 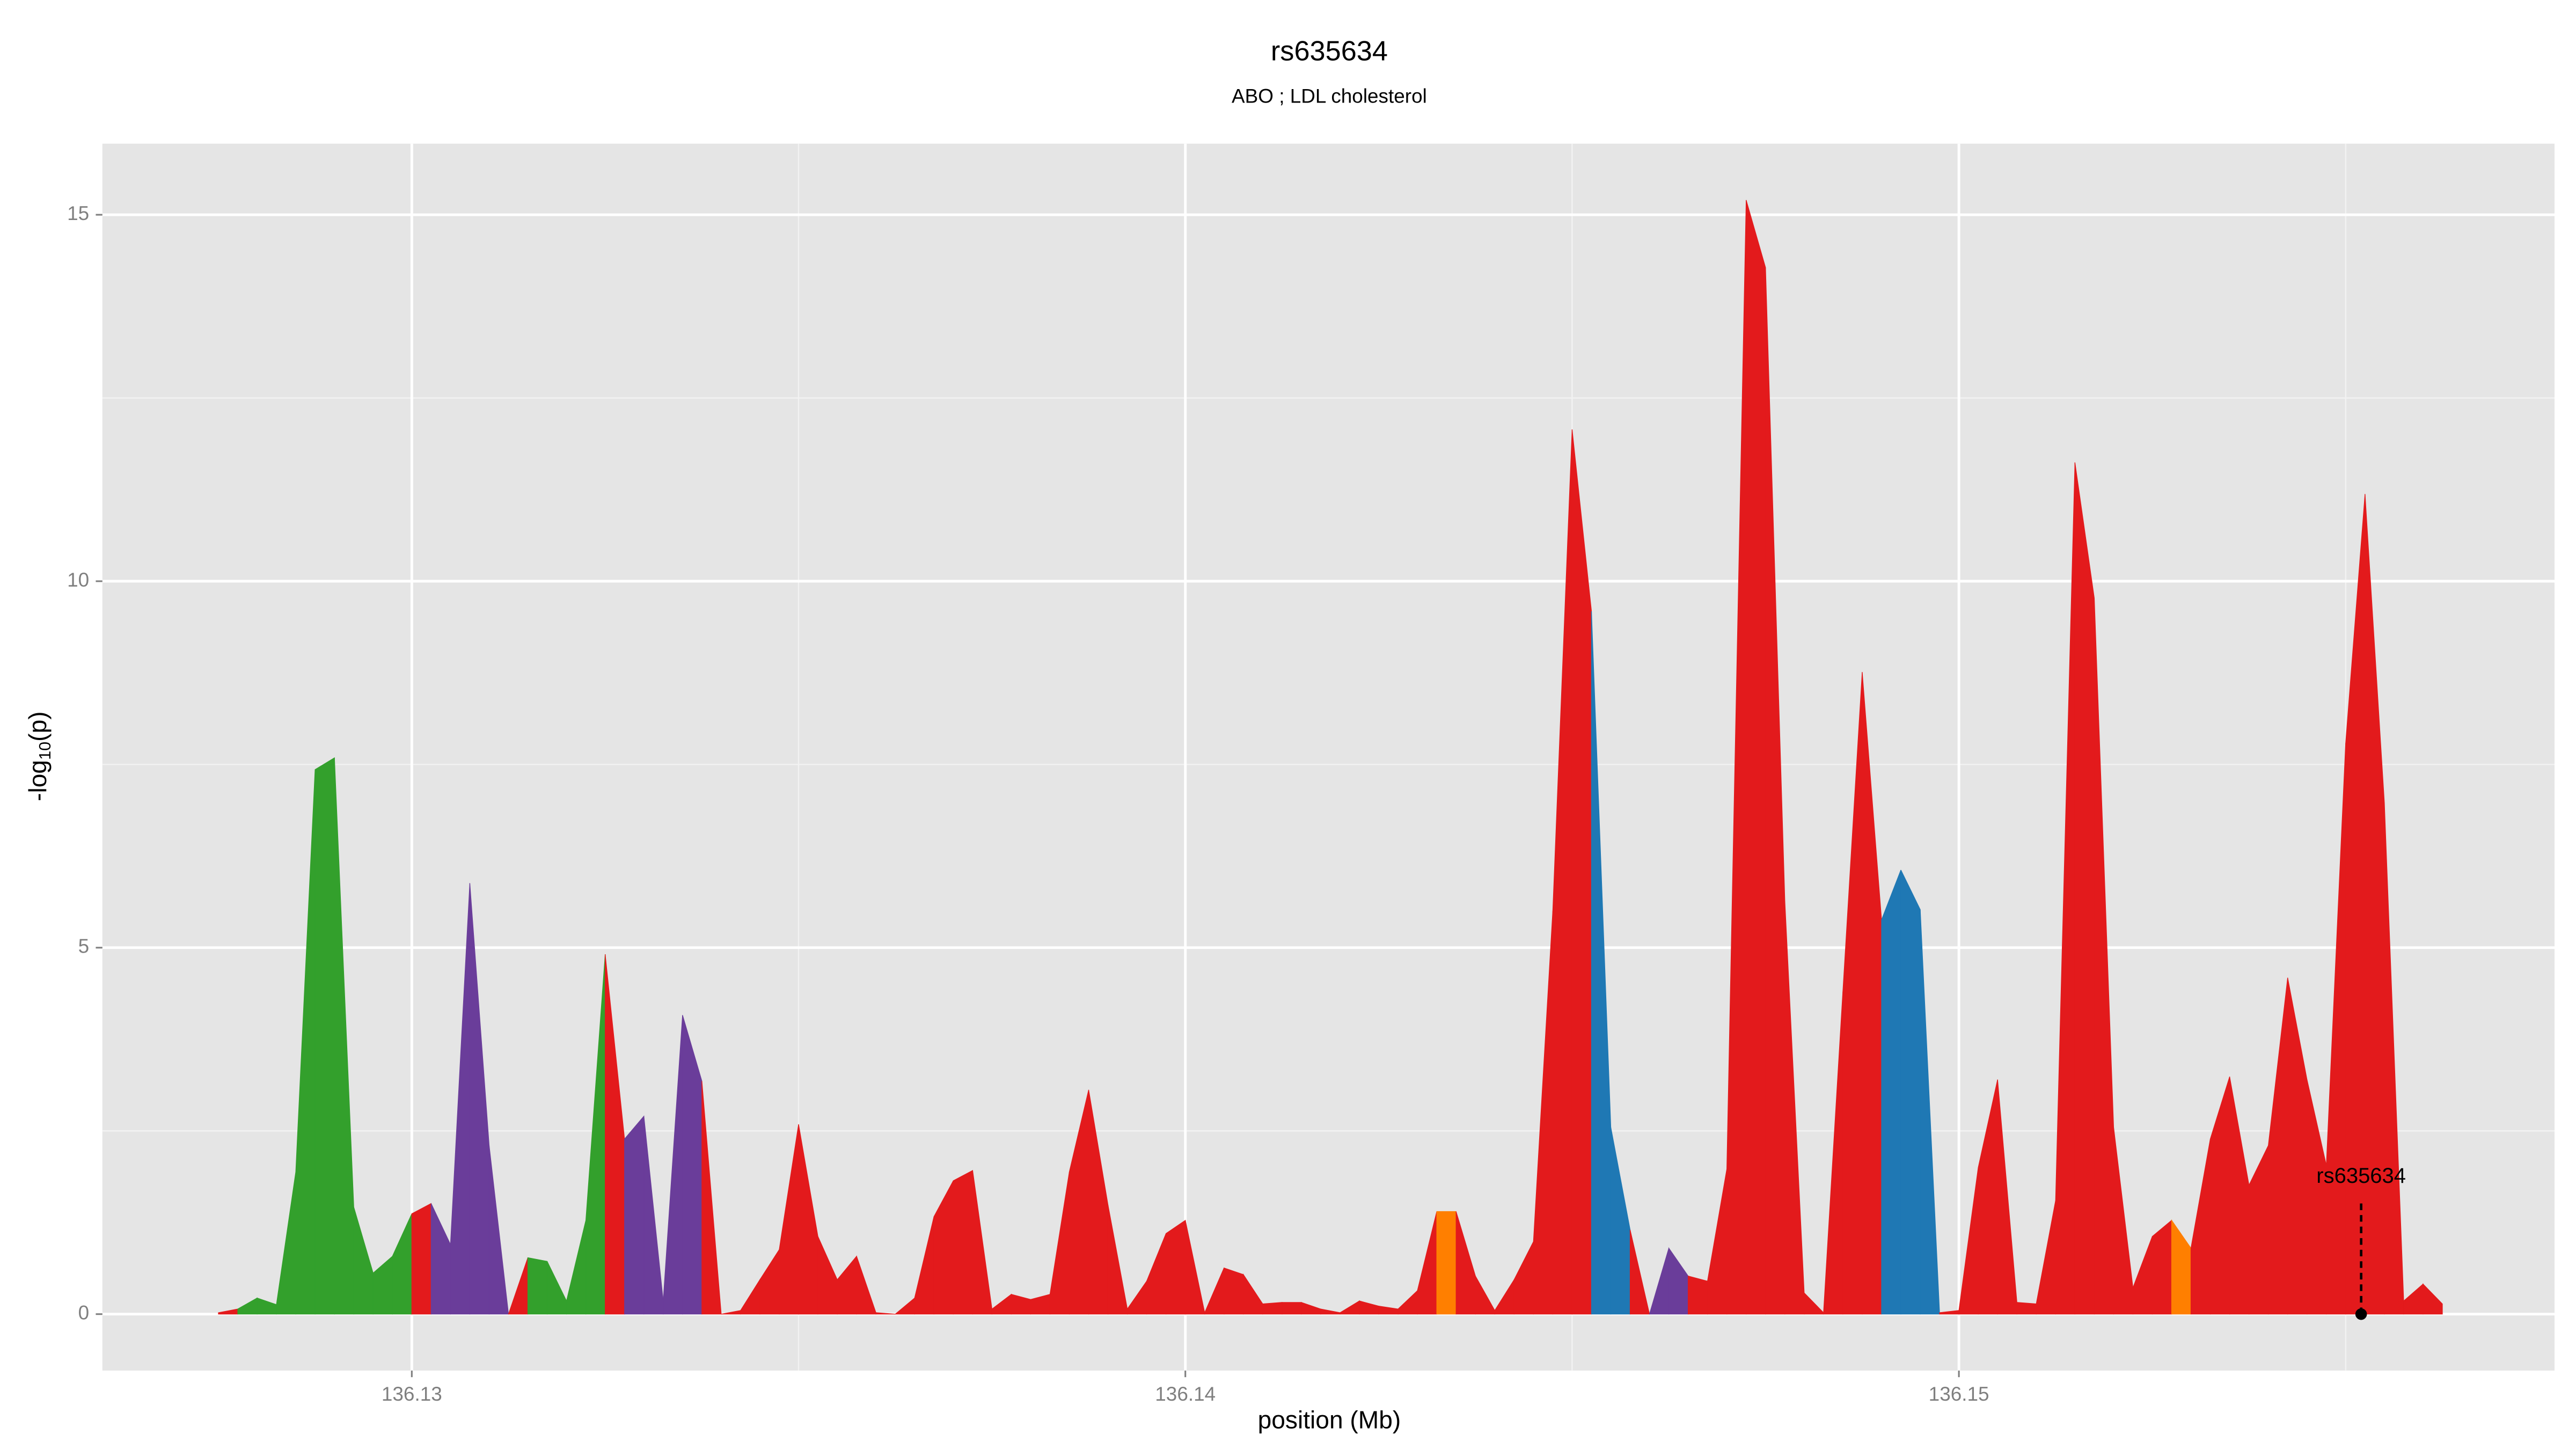 What do you see at coordinates (44, 751) in the screenshot?
I see `y-axis-title-sub: 10` at bounding box center [44, 751].